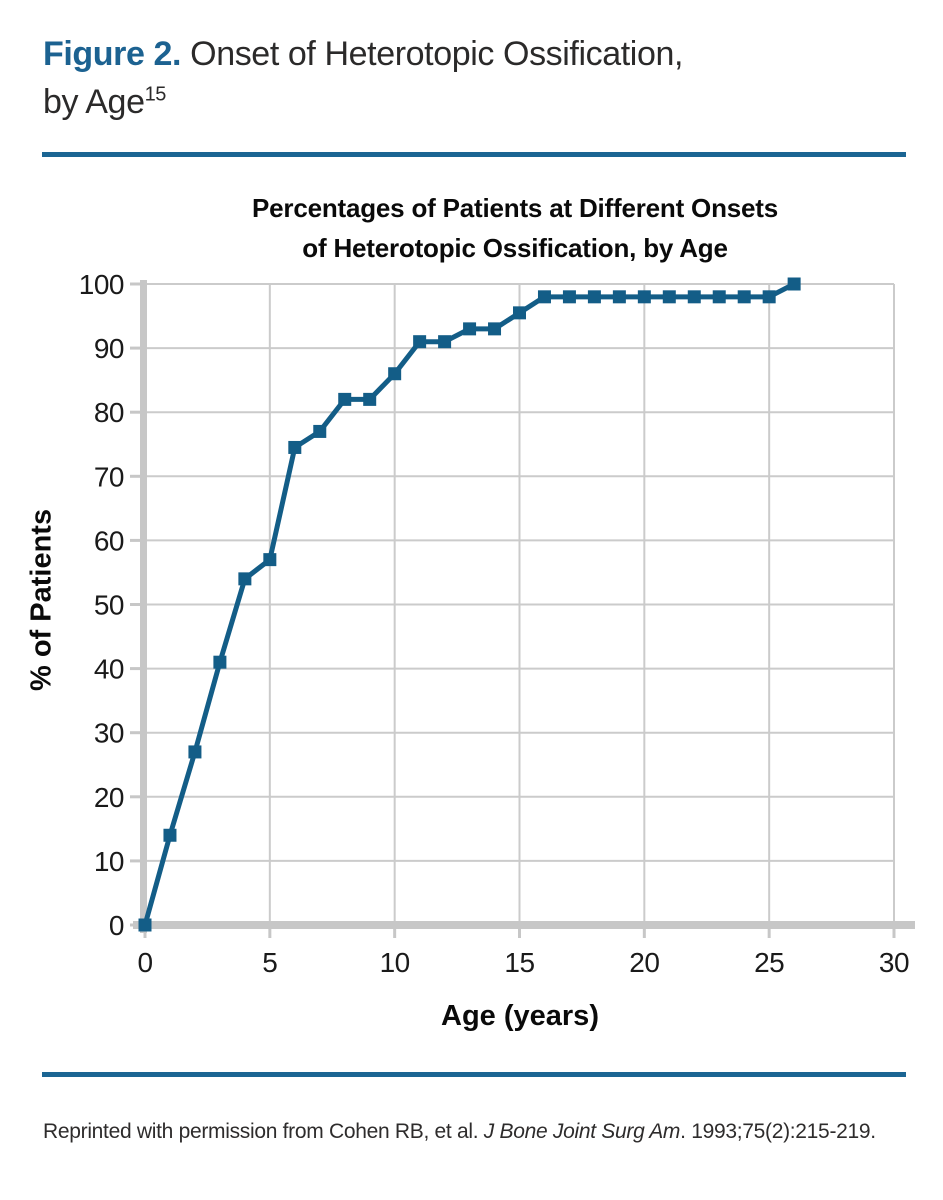  I want to click on x-tick-label: 20, so click(644, 962).